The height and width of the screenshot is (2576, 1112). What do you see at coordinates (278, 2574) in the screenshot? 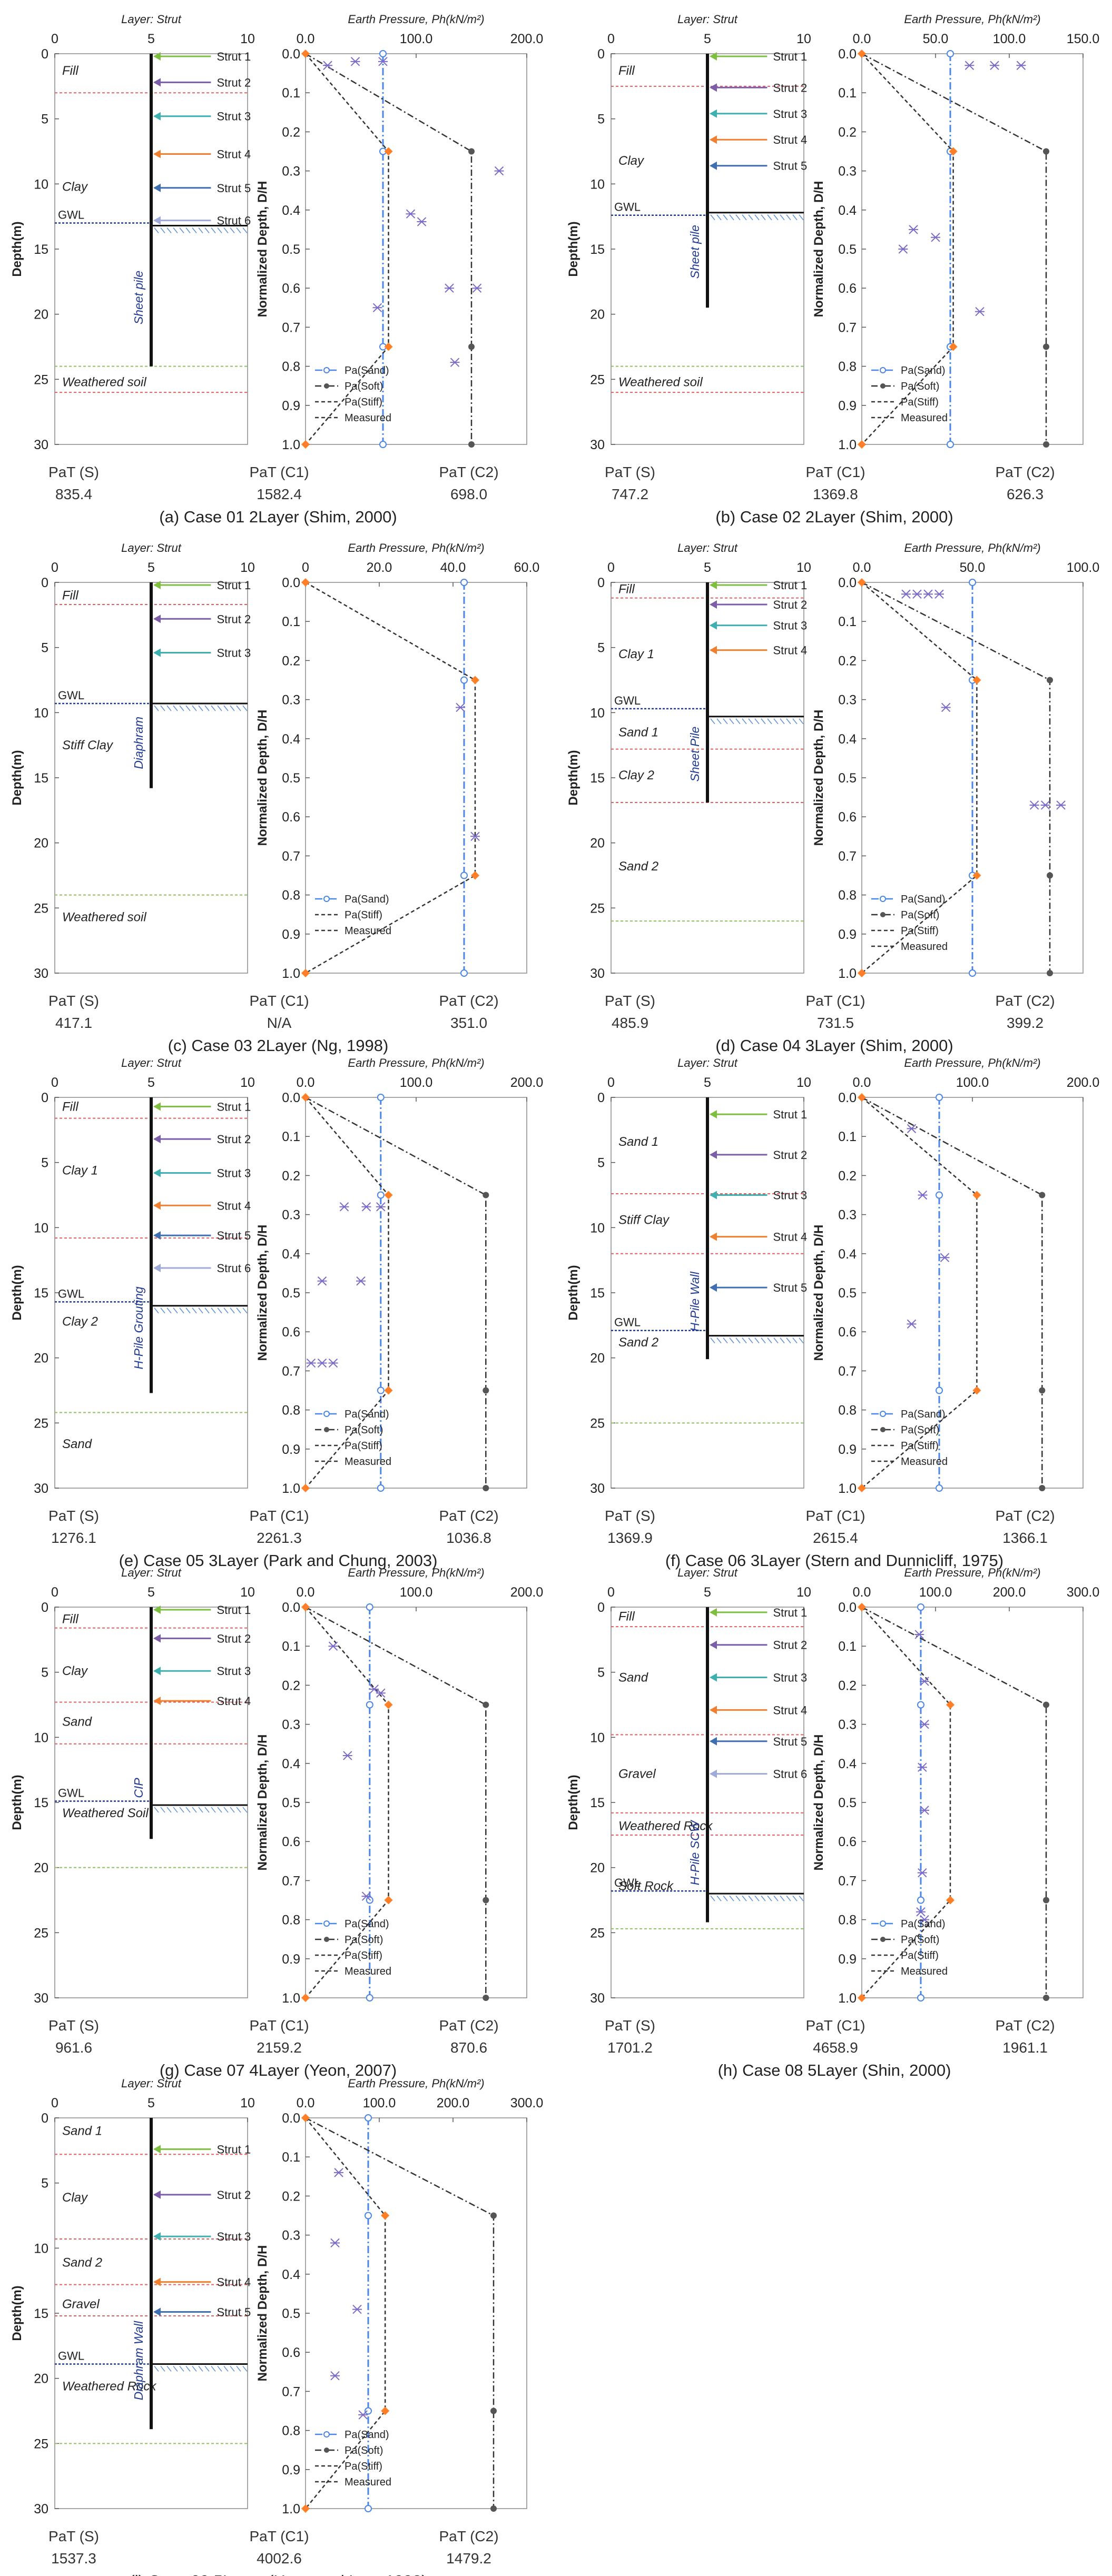
I see `panel-caption: (i) Case 09 5Layer (Hong and Lee, 1992)` at bounding box center [278, 2574].